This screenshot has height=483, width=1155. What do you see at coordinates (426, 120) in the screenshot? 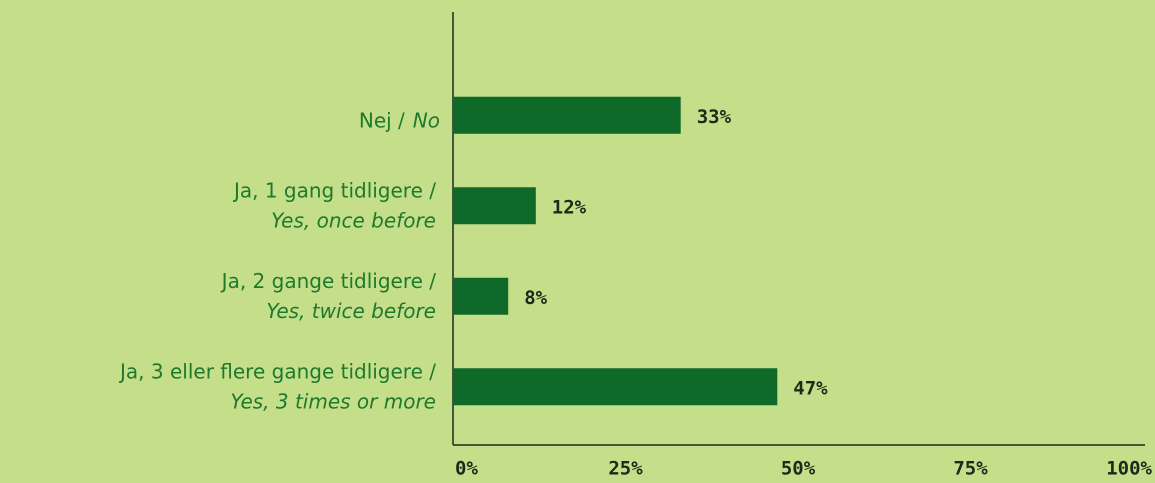
I see `category-translation: No` at bounding box center [426, 120].